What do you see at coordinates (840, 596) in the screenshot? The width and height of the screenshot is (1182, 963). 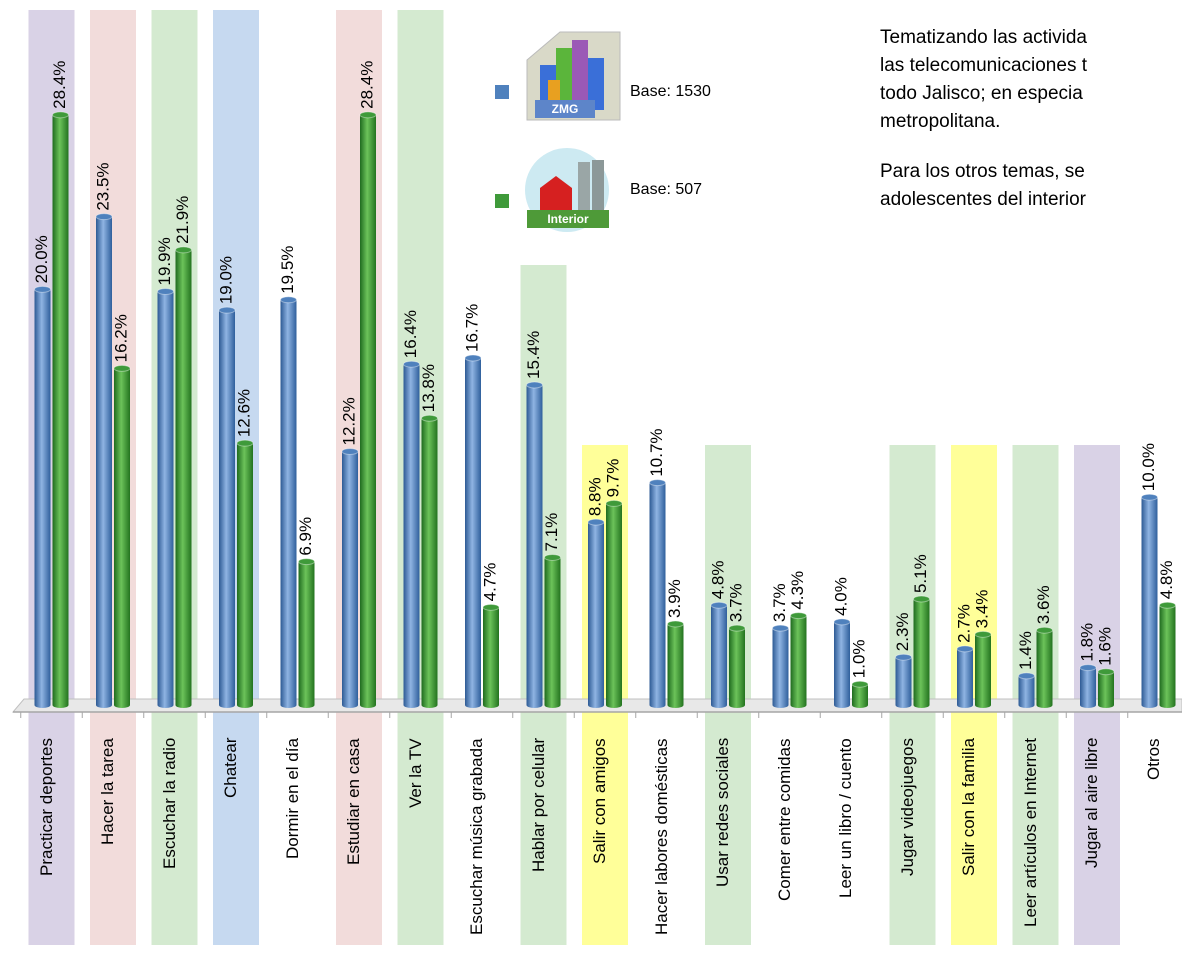 I see `value-label: 4.0%` at bounding box center [840, 596].